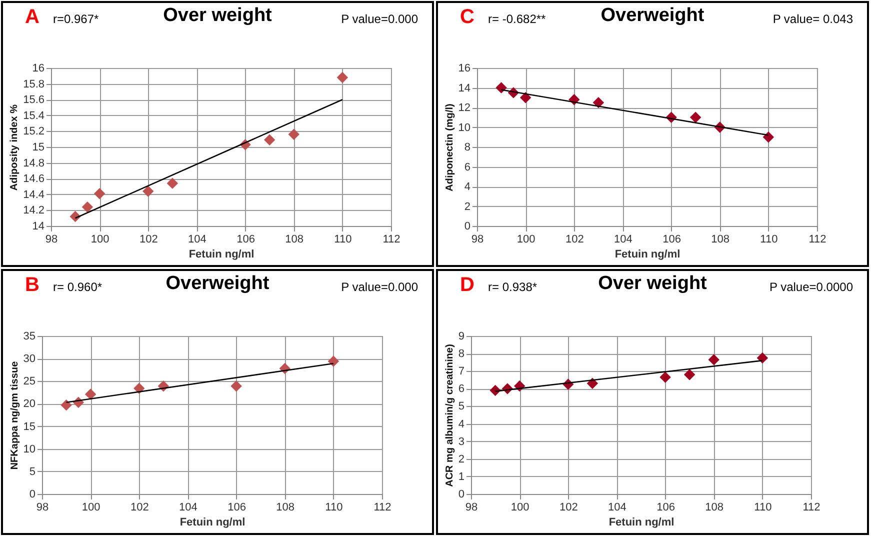 The image size is (871, 537). I want to click on y-tick-label: 1, so click(461, 476).